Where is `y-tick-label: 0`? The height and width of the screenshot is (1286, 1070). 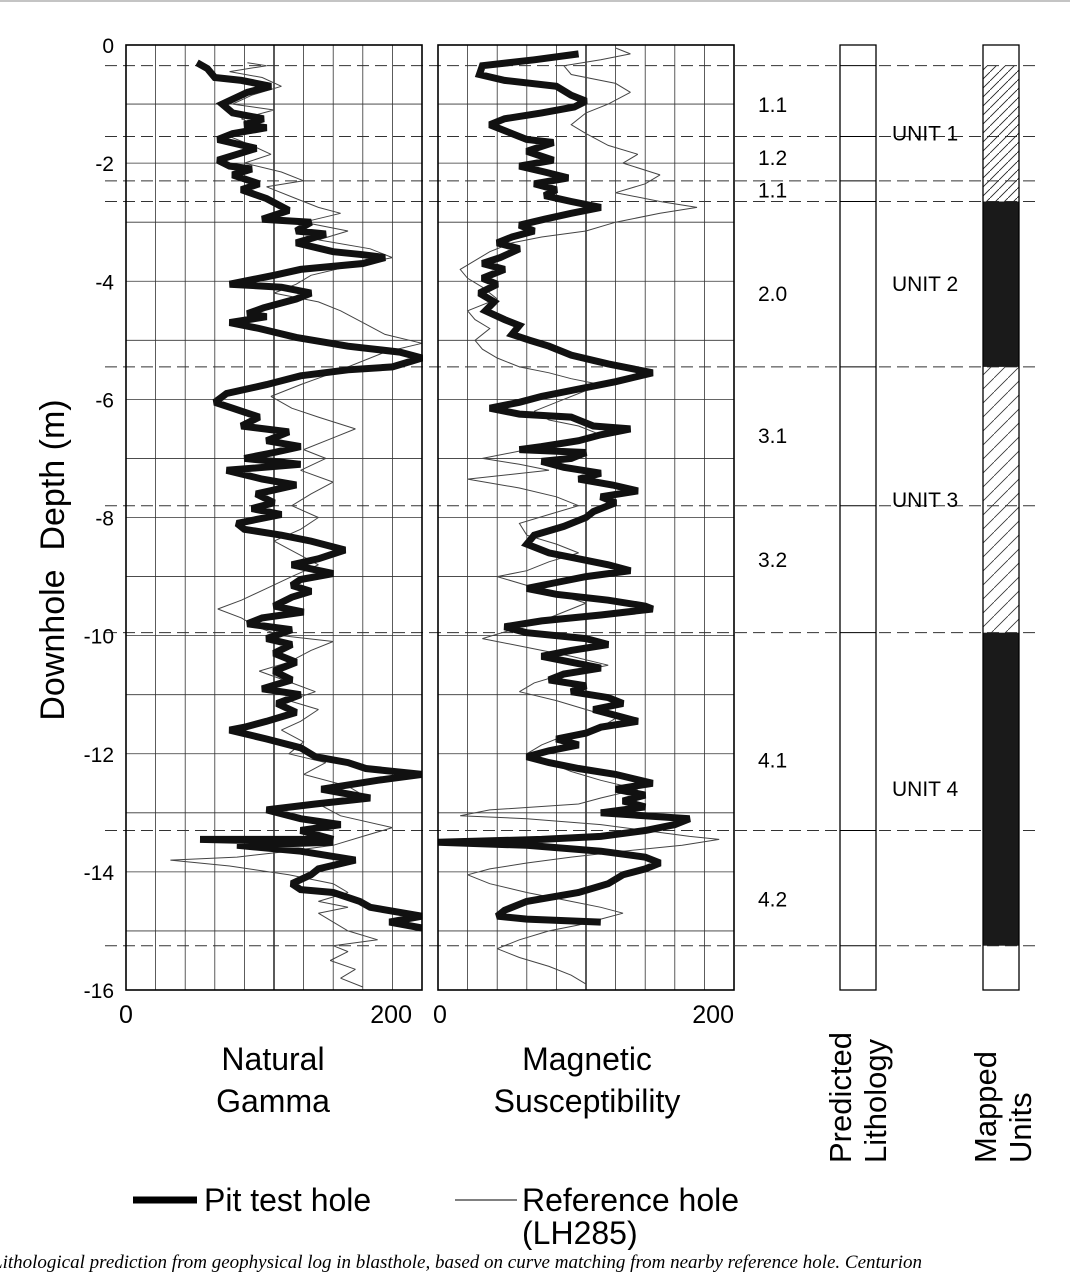
y-tick-label: 0 is located at coordinates (108, 46).